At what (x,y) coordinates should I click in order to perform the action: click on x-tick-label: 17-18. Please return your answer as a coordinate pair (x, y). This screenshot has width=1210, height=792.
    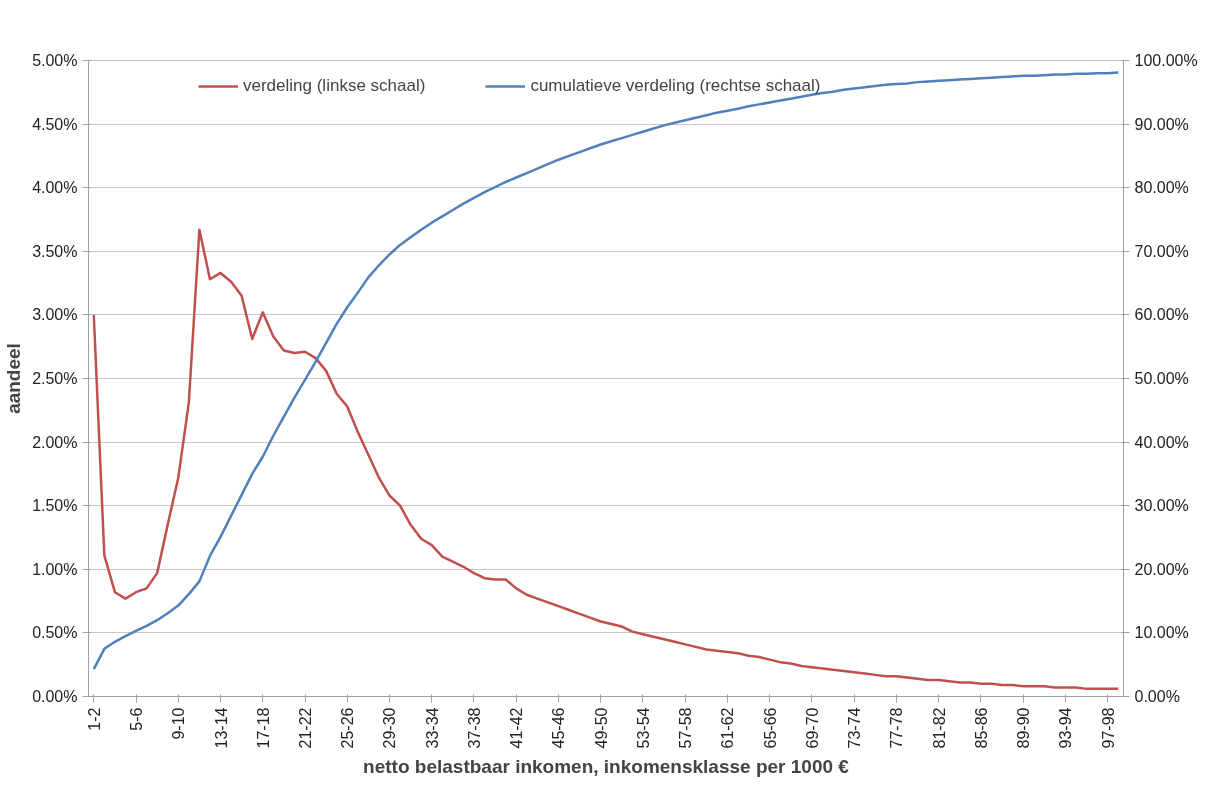
    Looking at the image, I should click on (263, 728).